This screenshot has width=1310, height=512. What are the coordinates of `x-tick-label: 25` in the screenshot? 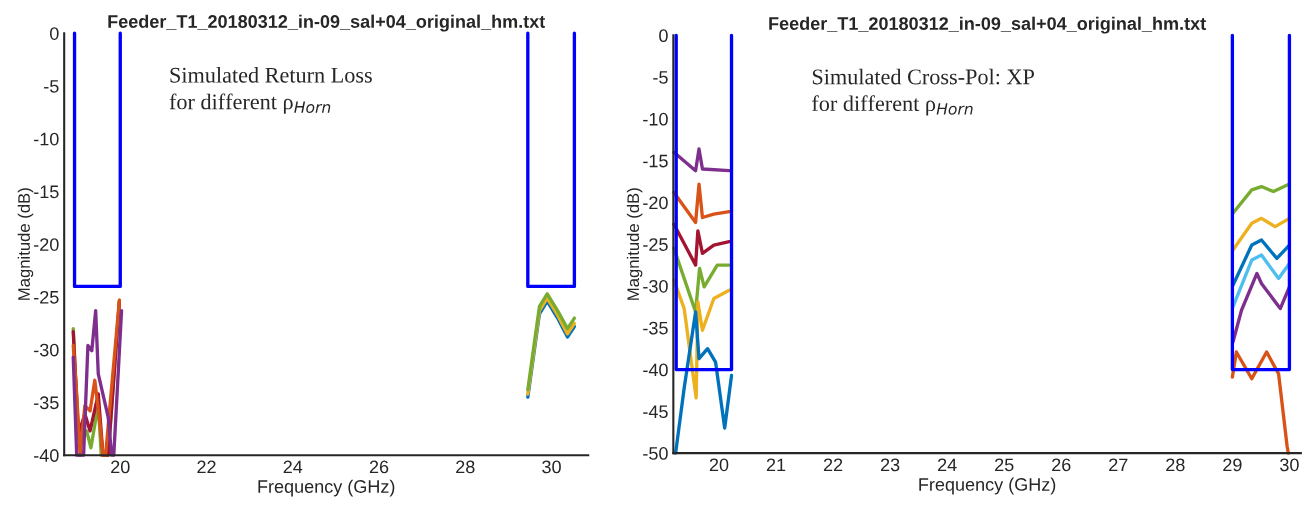 It's located at (1004, 465).